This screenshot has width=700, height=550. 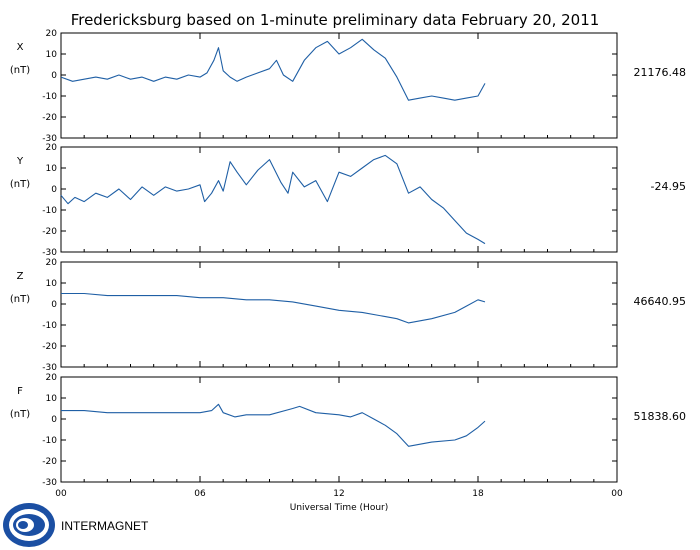 I want to click on unit-label-f: (nT), so click(x=20, y=414).